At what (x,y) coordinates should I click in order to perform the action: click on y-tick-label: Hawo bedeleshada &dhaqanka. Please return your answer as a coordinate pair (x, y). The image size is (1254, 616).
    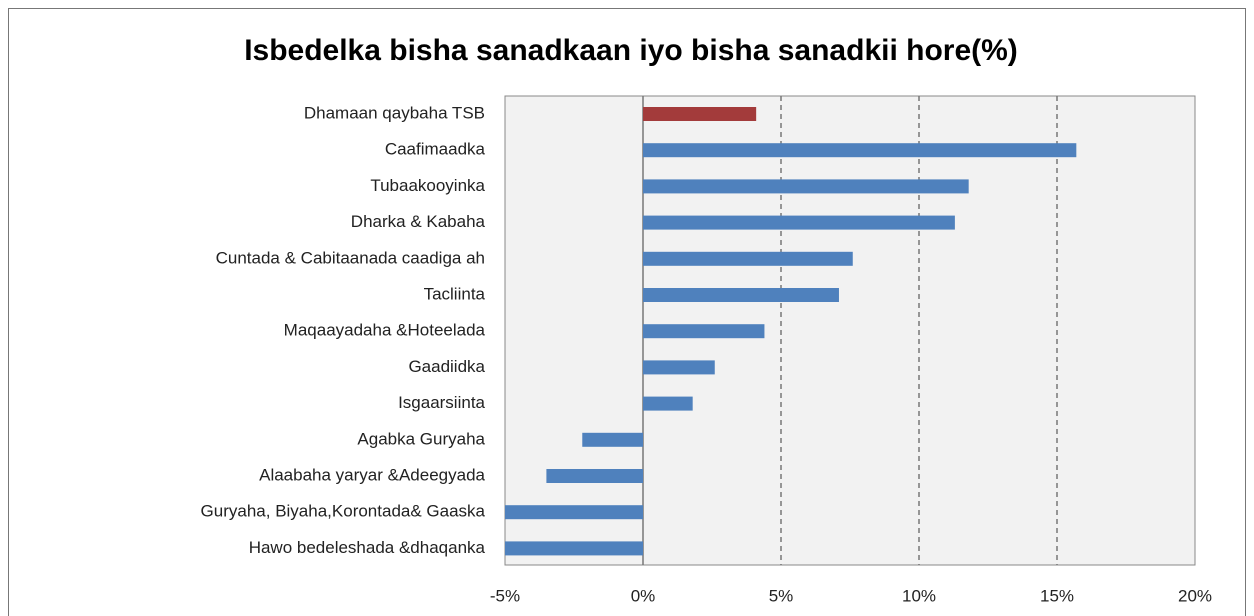
    Looking at the image, I should click on (367, 547).